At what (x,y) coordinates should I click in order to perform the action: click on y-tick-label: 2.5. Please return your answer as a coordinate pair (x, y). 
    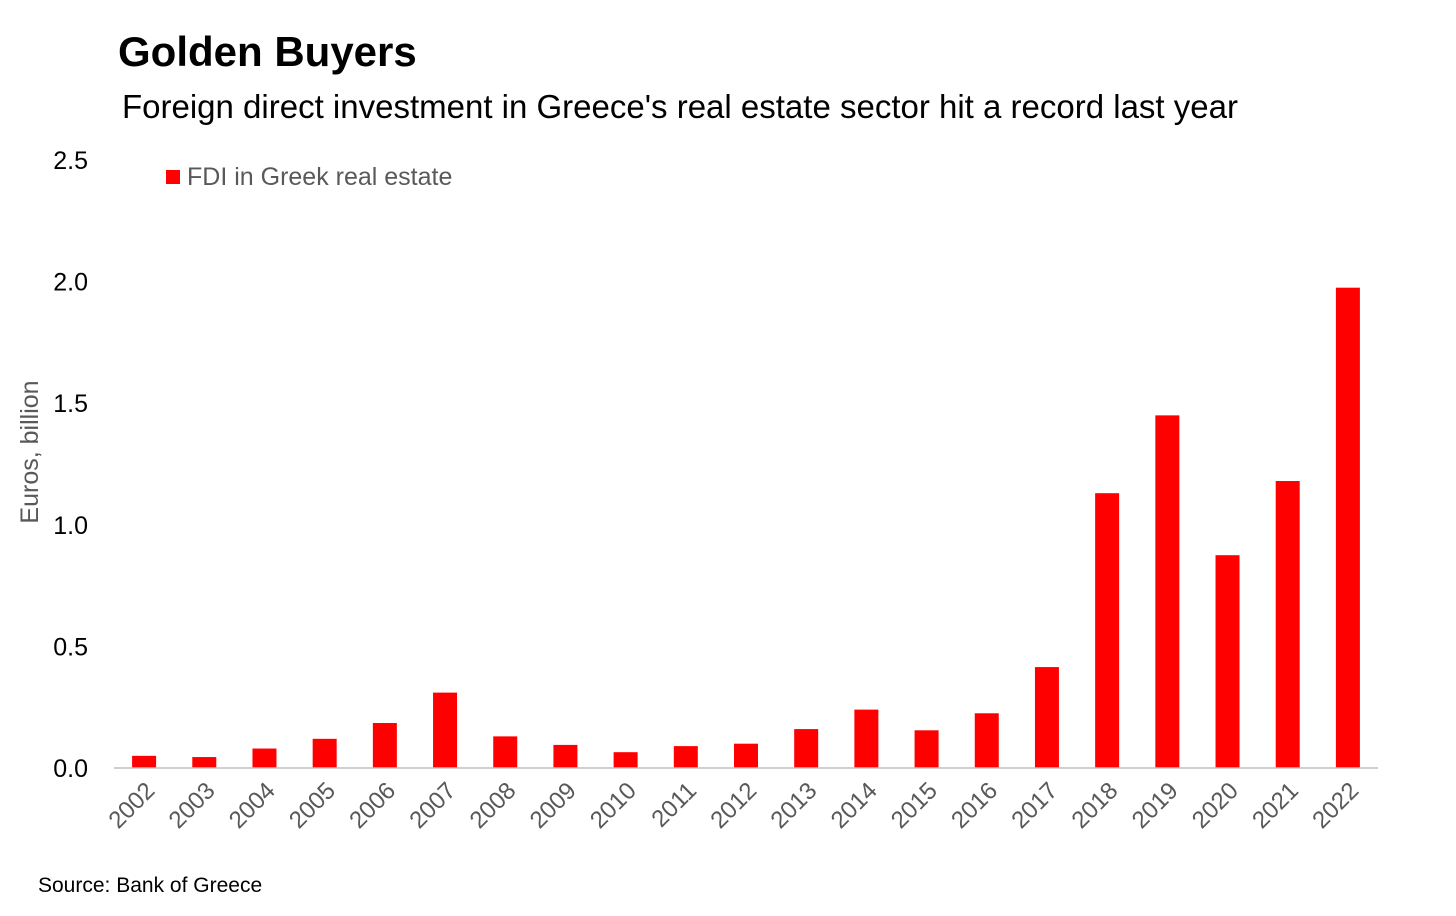
    Looking at the image, I should click on (70, 161).